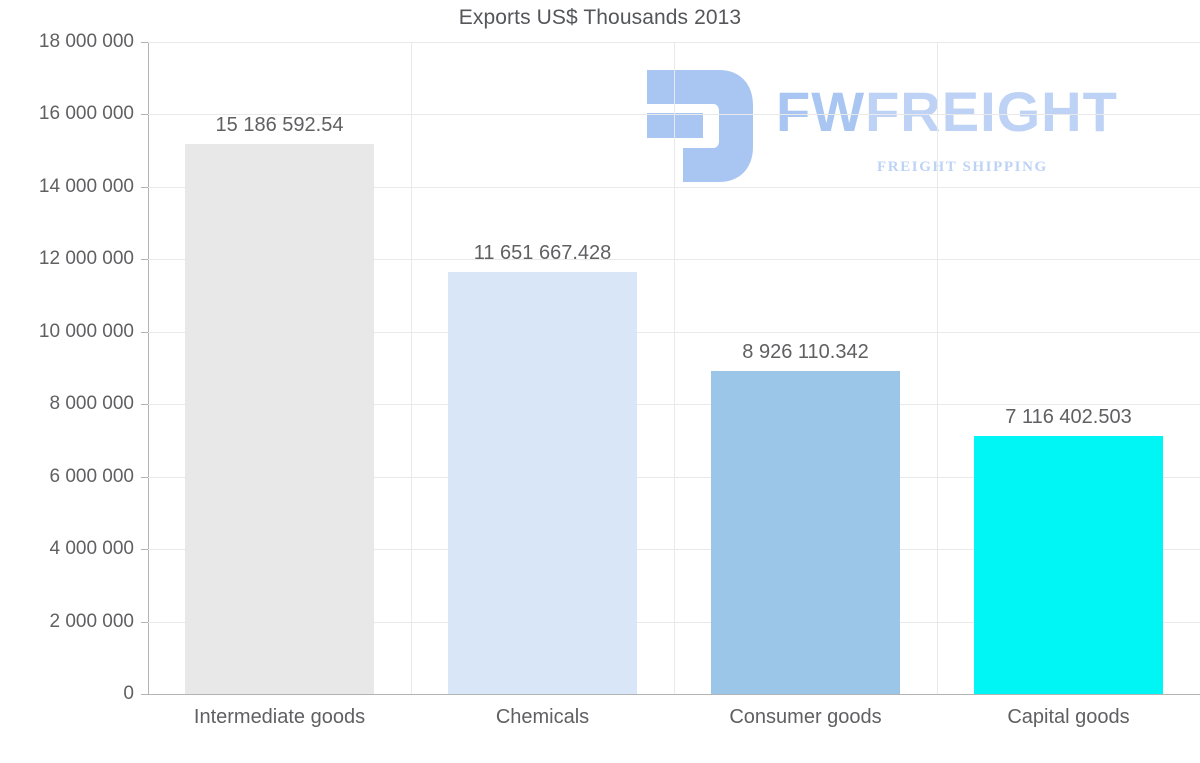  Describe the element at coordinates (86, 114) in the screenshot. I see `y-axis-tick-label: 16 000 000` at that location.